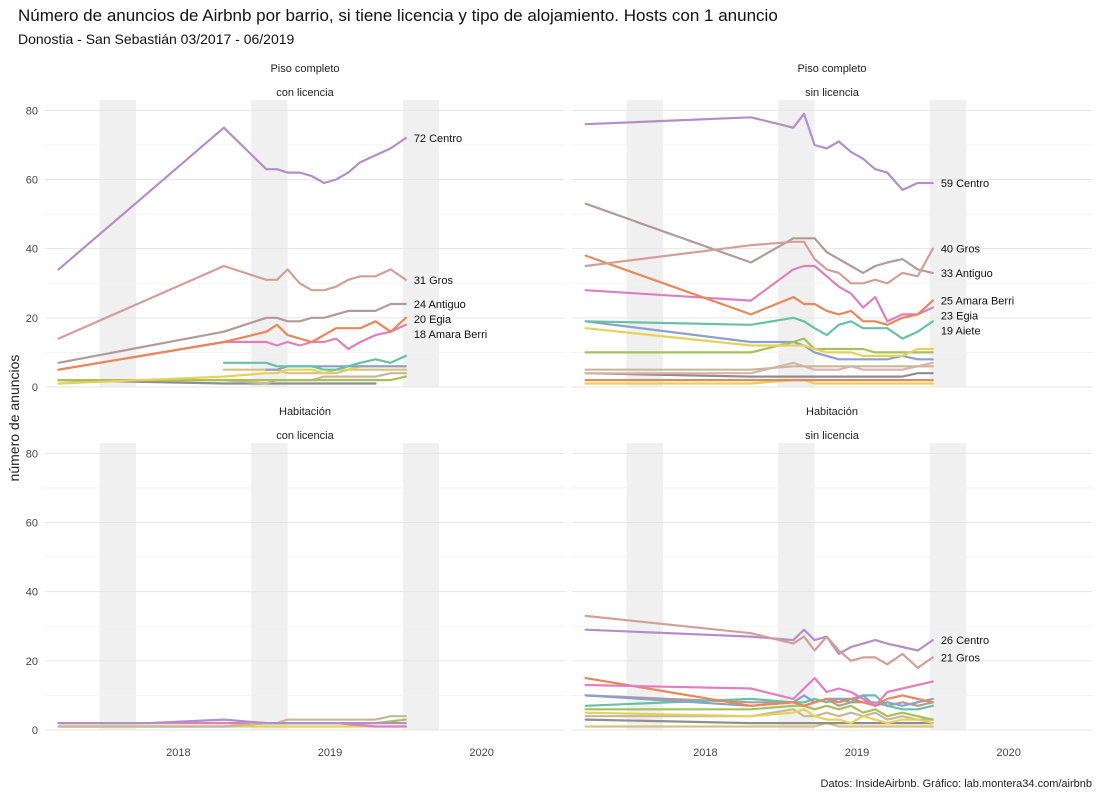  What do you see at coordinates (450, 335) in the screenshot?
I see `series-end-label: 18 Amara Berri` at bounding box center [450, 335].